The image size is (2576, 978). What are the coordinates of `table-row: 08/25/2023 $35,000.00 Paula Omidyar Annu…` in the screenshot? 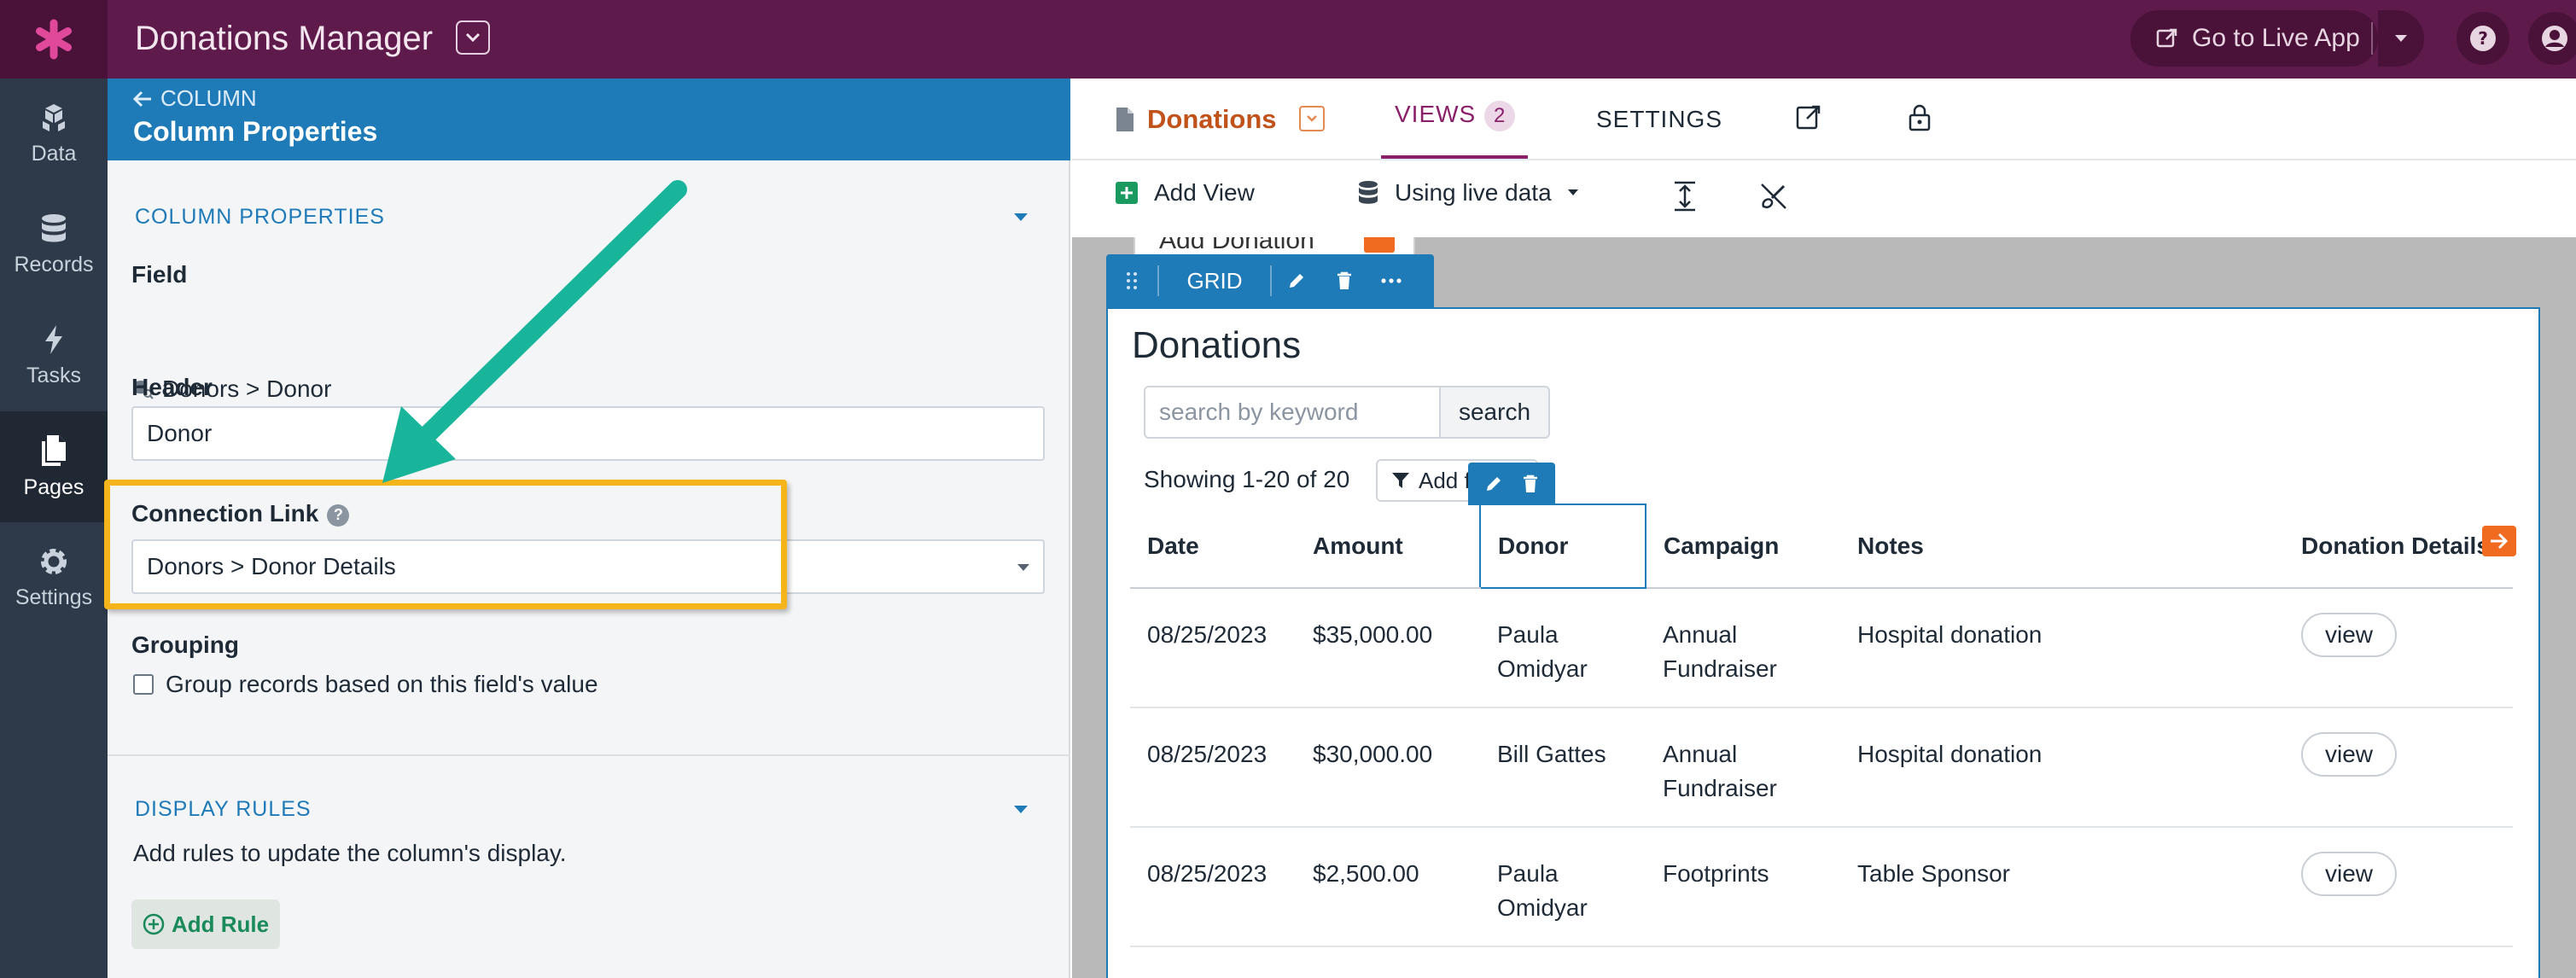 It's located at (1821, 648).